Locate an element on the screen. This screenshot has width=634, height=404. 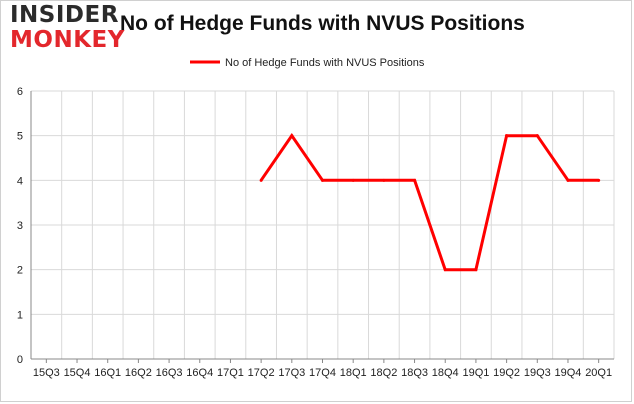
y-tick-label: 0 is located at coordinates (20, 360).